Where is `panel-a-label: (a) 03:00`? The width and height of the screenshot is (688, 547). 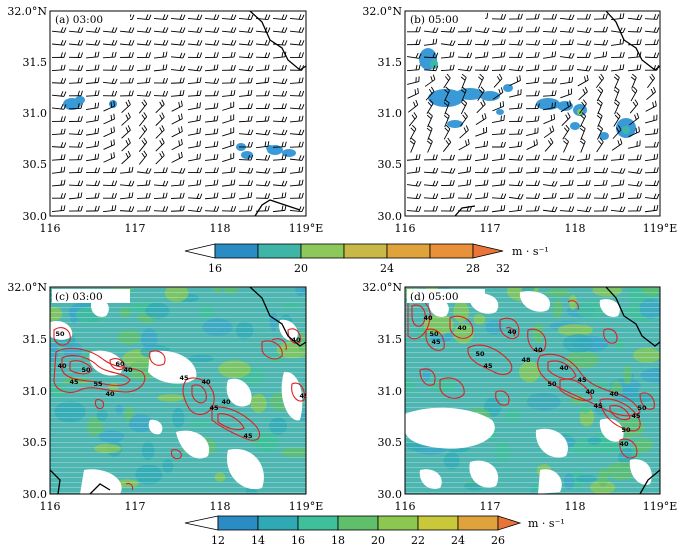 panel-a-label: (a) 03:00 is located at coordinates (79, 20).